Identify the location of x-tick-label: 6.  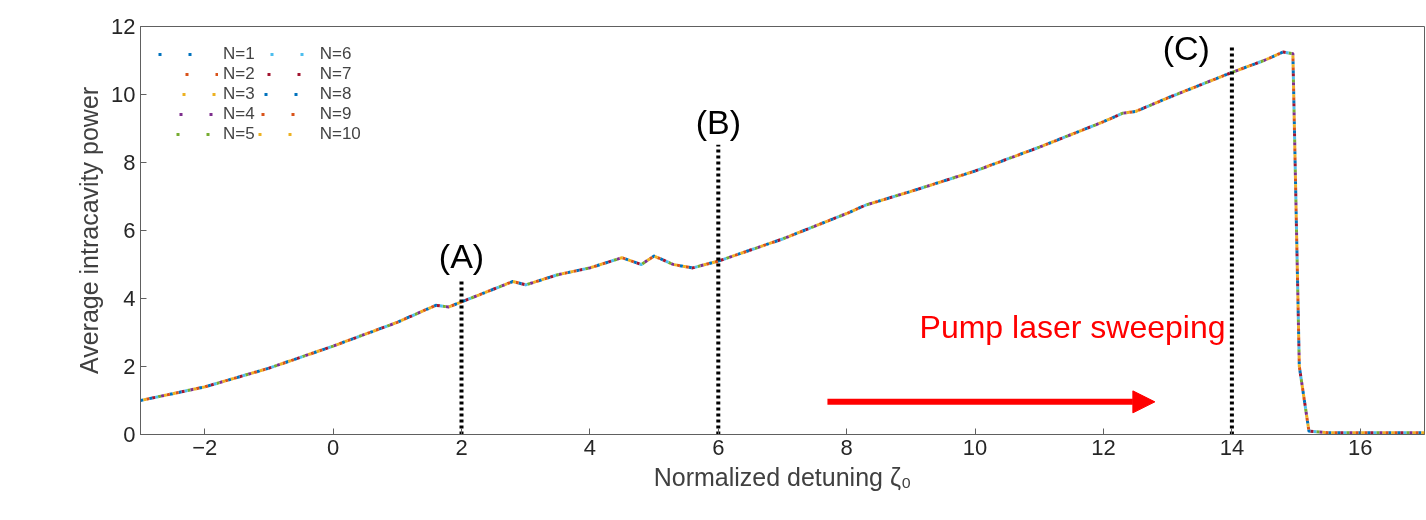
(718, 447).